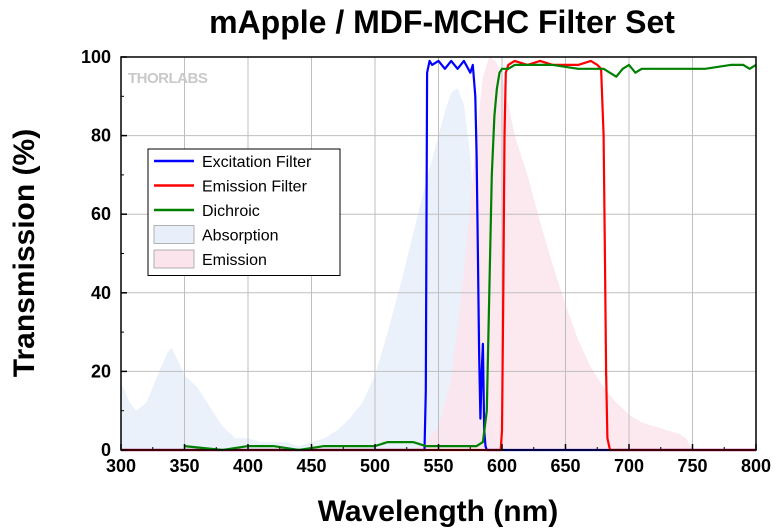  I want to click on chart-title: mApple / MDF-MCHC Filter Set, so click(442, 22).